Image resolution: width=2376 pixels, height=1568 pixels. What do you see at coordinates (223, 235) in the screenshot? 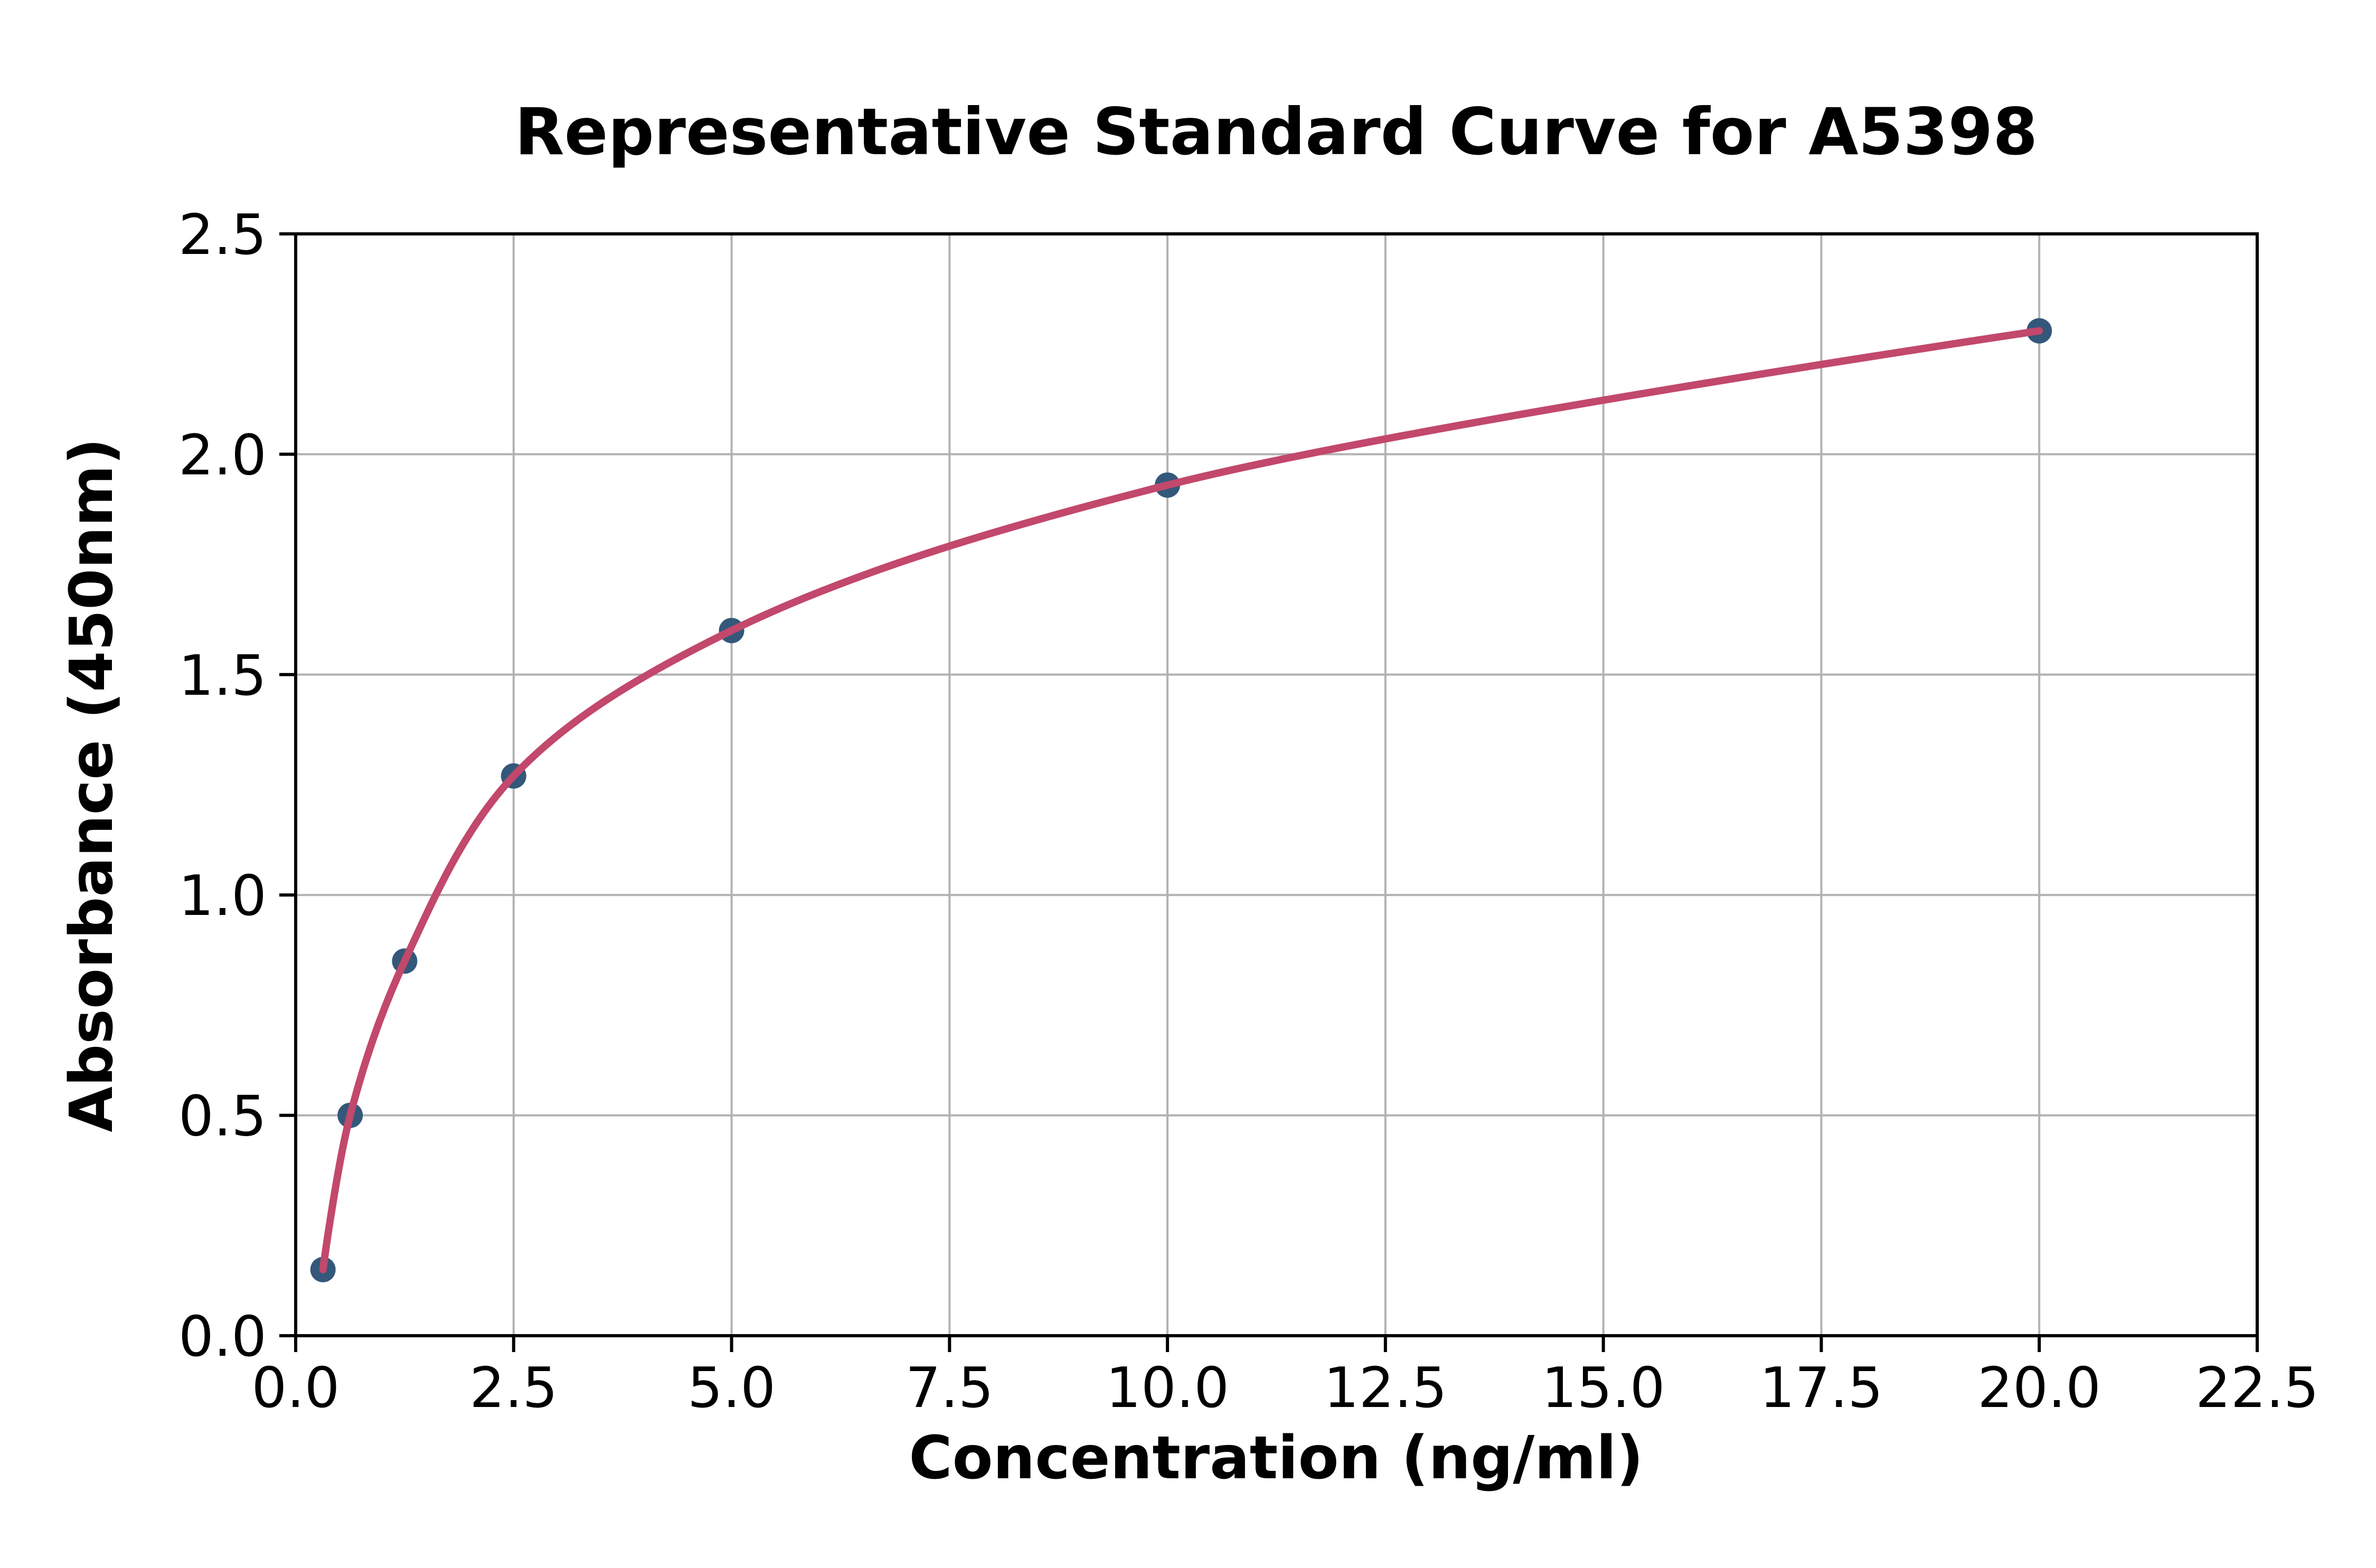
I see `y-tick-label: 2.5` at bounding box center [223, 235].